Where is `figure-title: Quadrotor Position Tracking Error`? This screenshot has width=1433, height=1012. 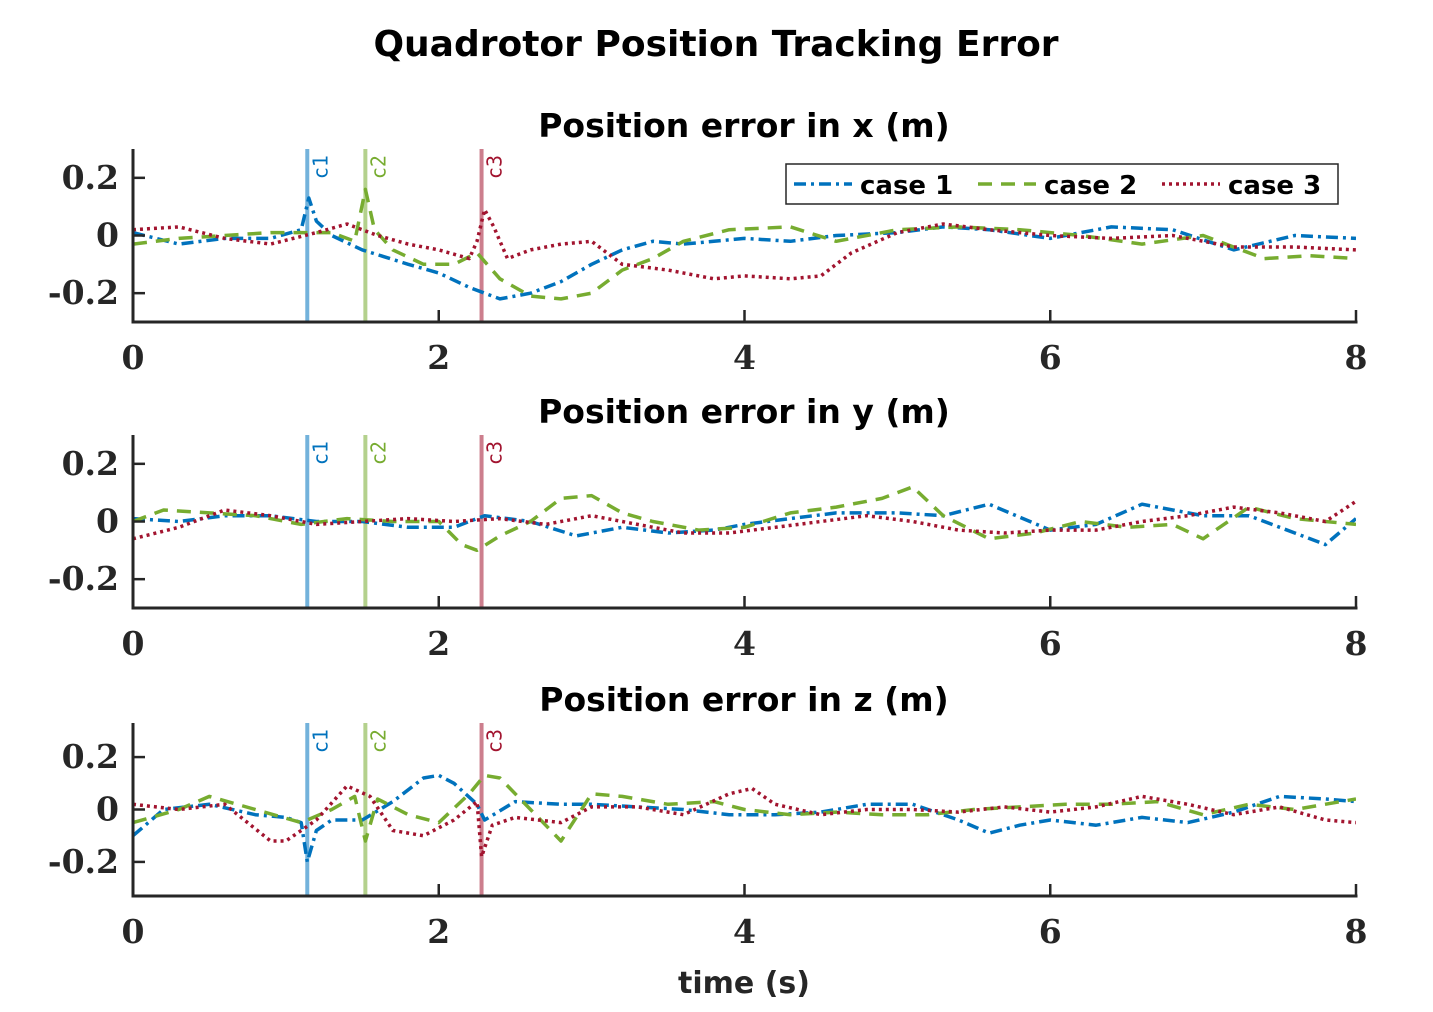
figure-title: Quadrotor Position Tracking Error is located at coordinates (715, 44).